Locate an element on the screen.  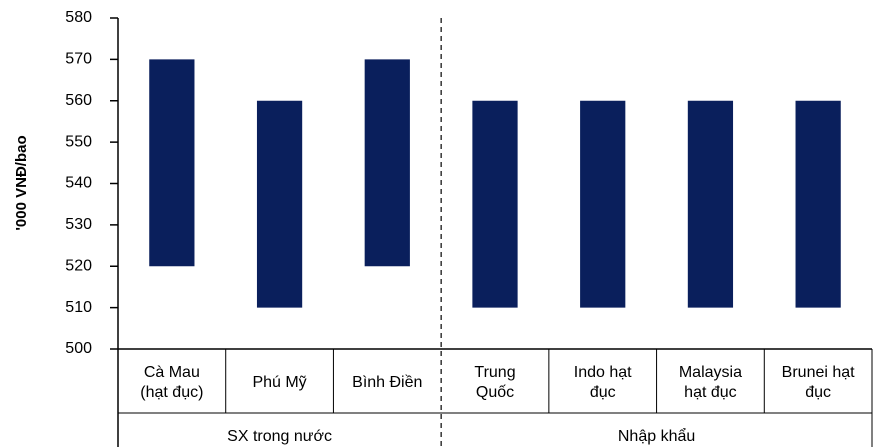
y-tick-label: 510 is located at coordinates (78, 307).